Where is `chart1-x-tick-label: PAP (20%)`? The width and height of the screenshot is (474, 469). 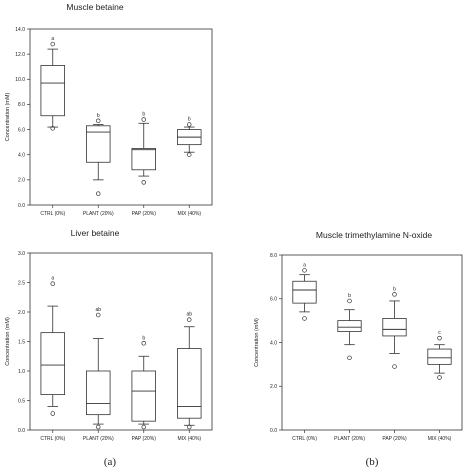 chart1-x-tick-label: PAP (20%) is located at coordinates (144, 214).